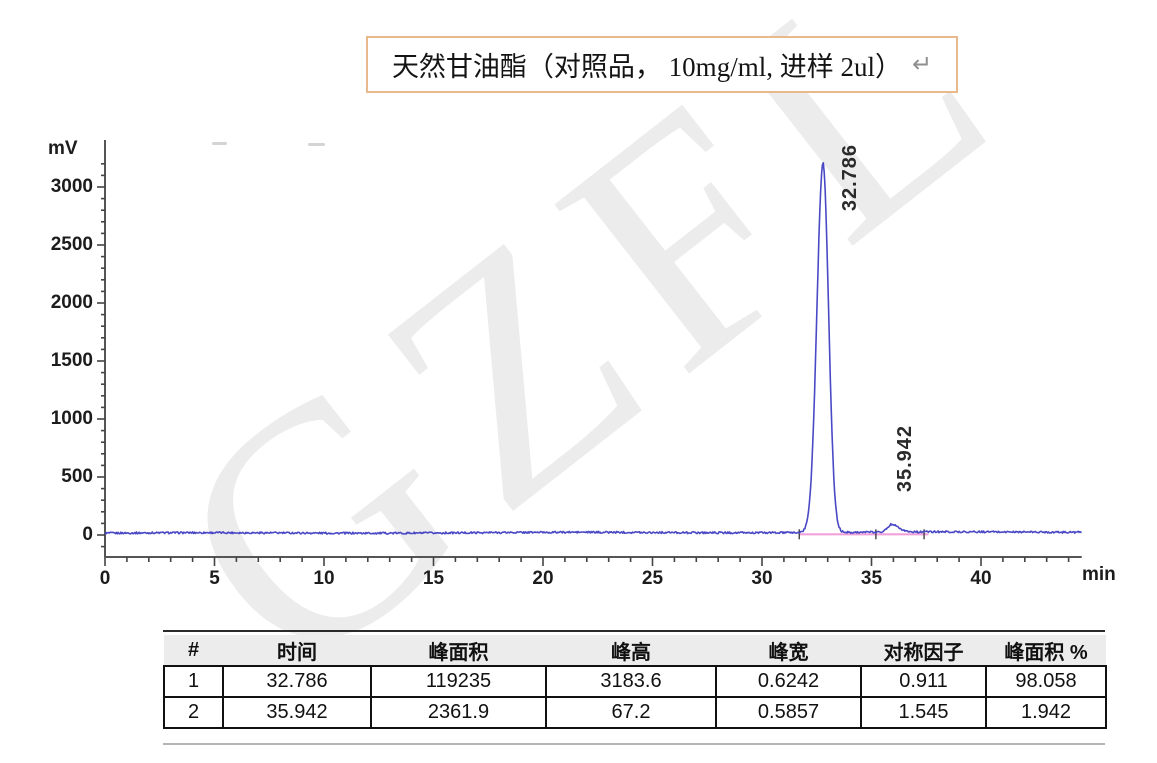 This screenshot has height=763, width=1157. What do you see at coordinates (458, 681) in the screenshot?
I see `table-cell: 119235` at bounding box center [458, 681].